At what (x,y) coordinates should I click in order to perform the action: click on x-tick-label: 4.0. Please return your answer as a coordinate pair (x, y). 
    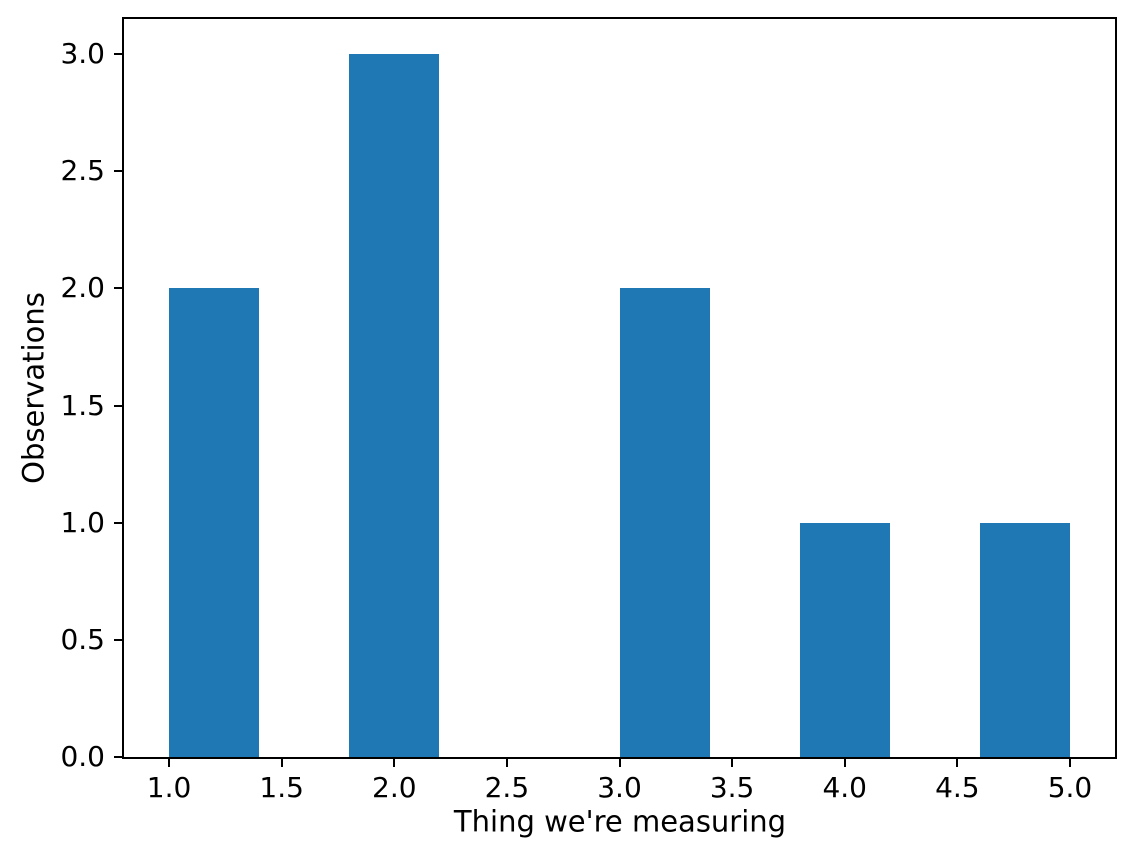
    Looking at the image, I should click on (844, 787).